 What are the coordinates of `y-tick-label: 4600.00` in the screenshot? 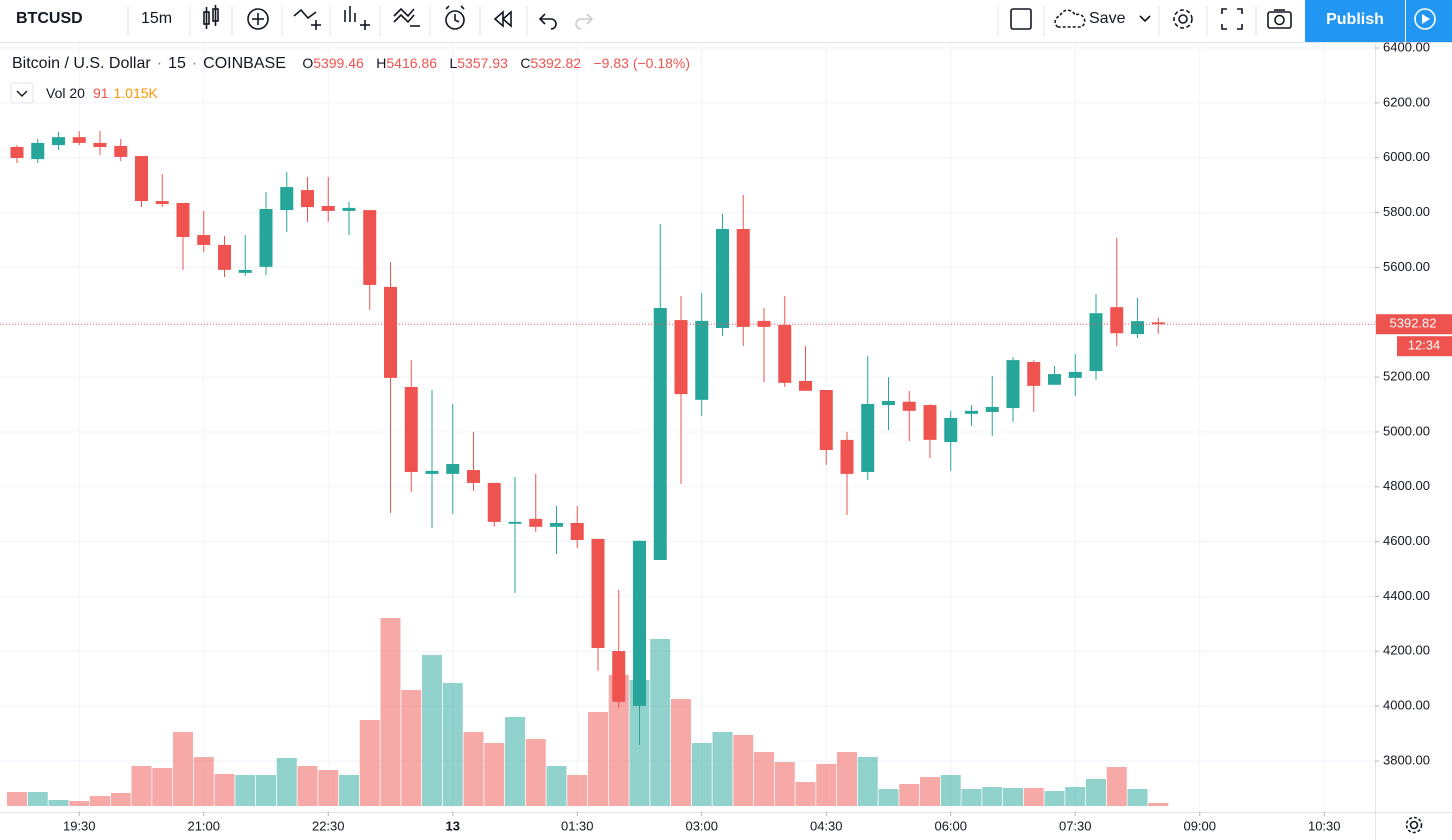 It's located at (1406, 540).